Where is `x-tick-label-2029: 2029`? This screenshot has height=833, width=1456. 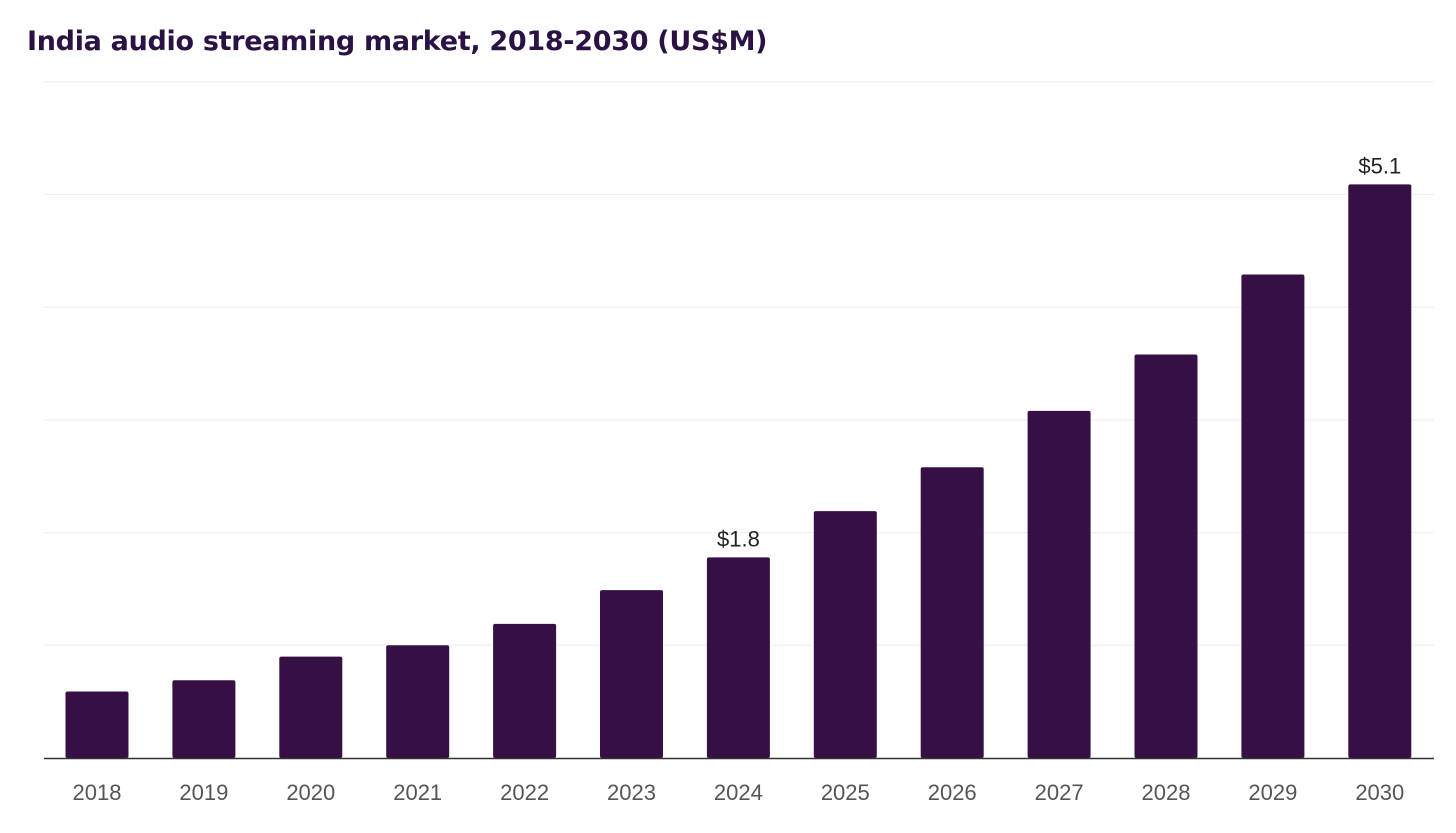
x-tick-label-2029: 2029 is located at coordinates (1272, 792).